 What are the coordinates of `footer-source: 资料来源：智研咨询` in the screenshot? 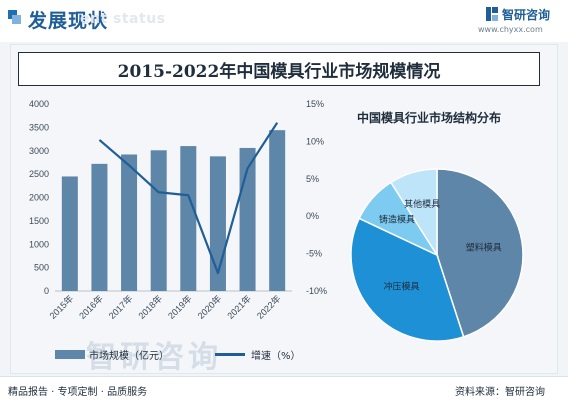 It's located at (500, 392).